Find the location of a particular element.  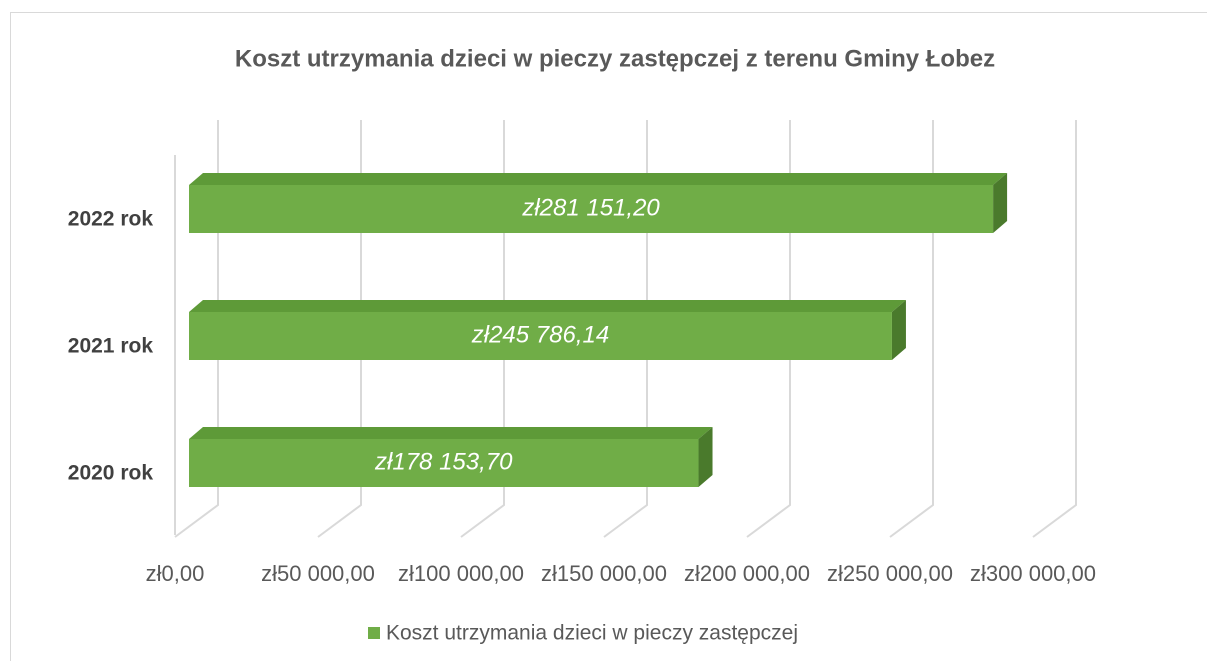

x-tick-label: zł300 000,00 is located at coordinates (1033, 573).